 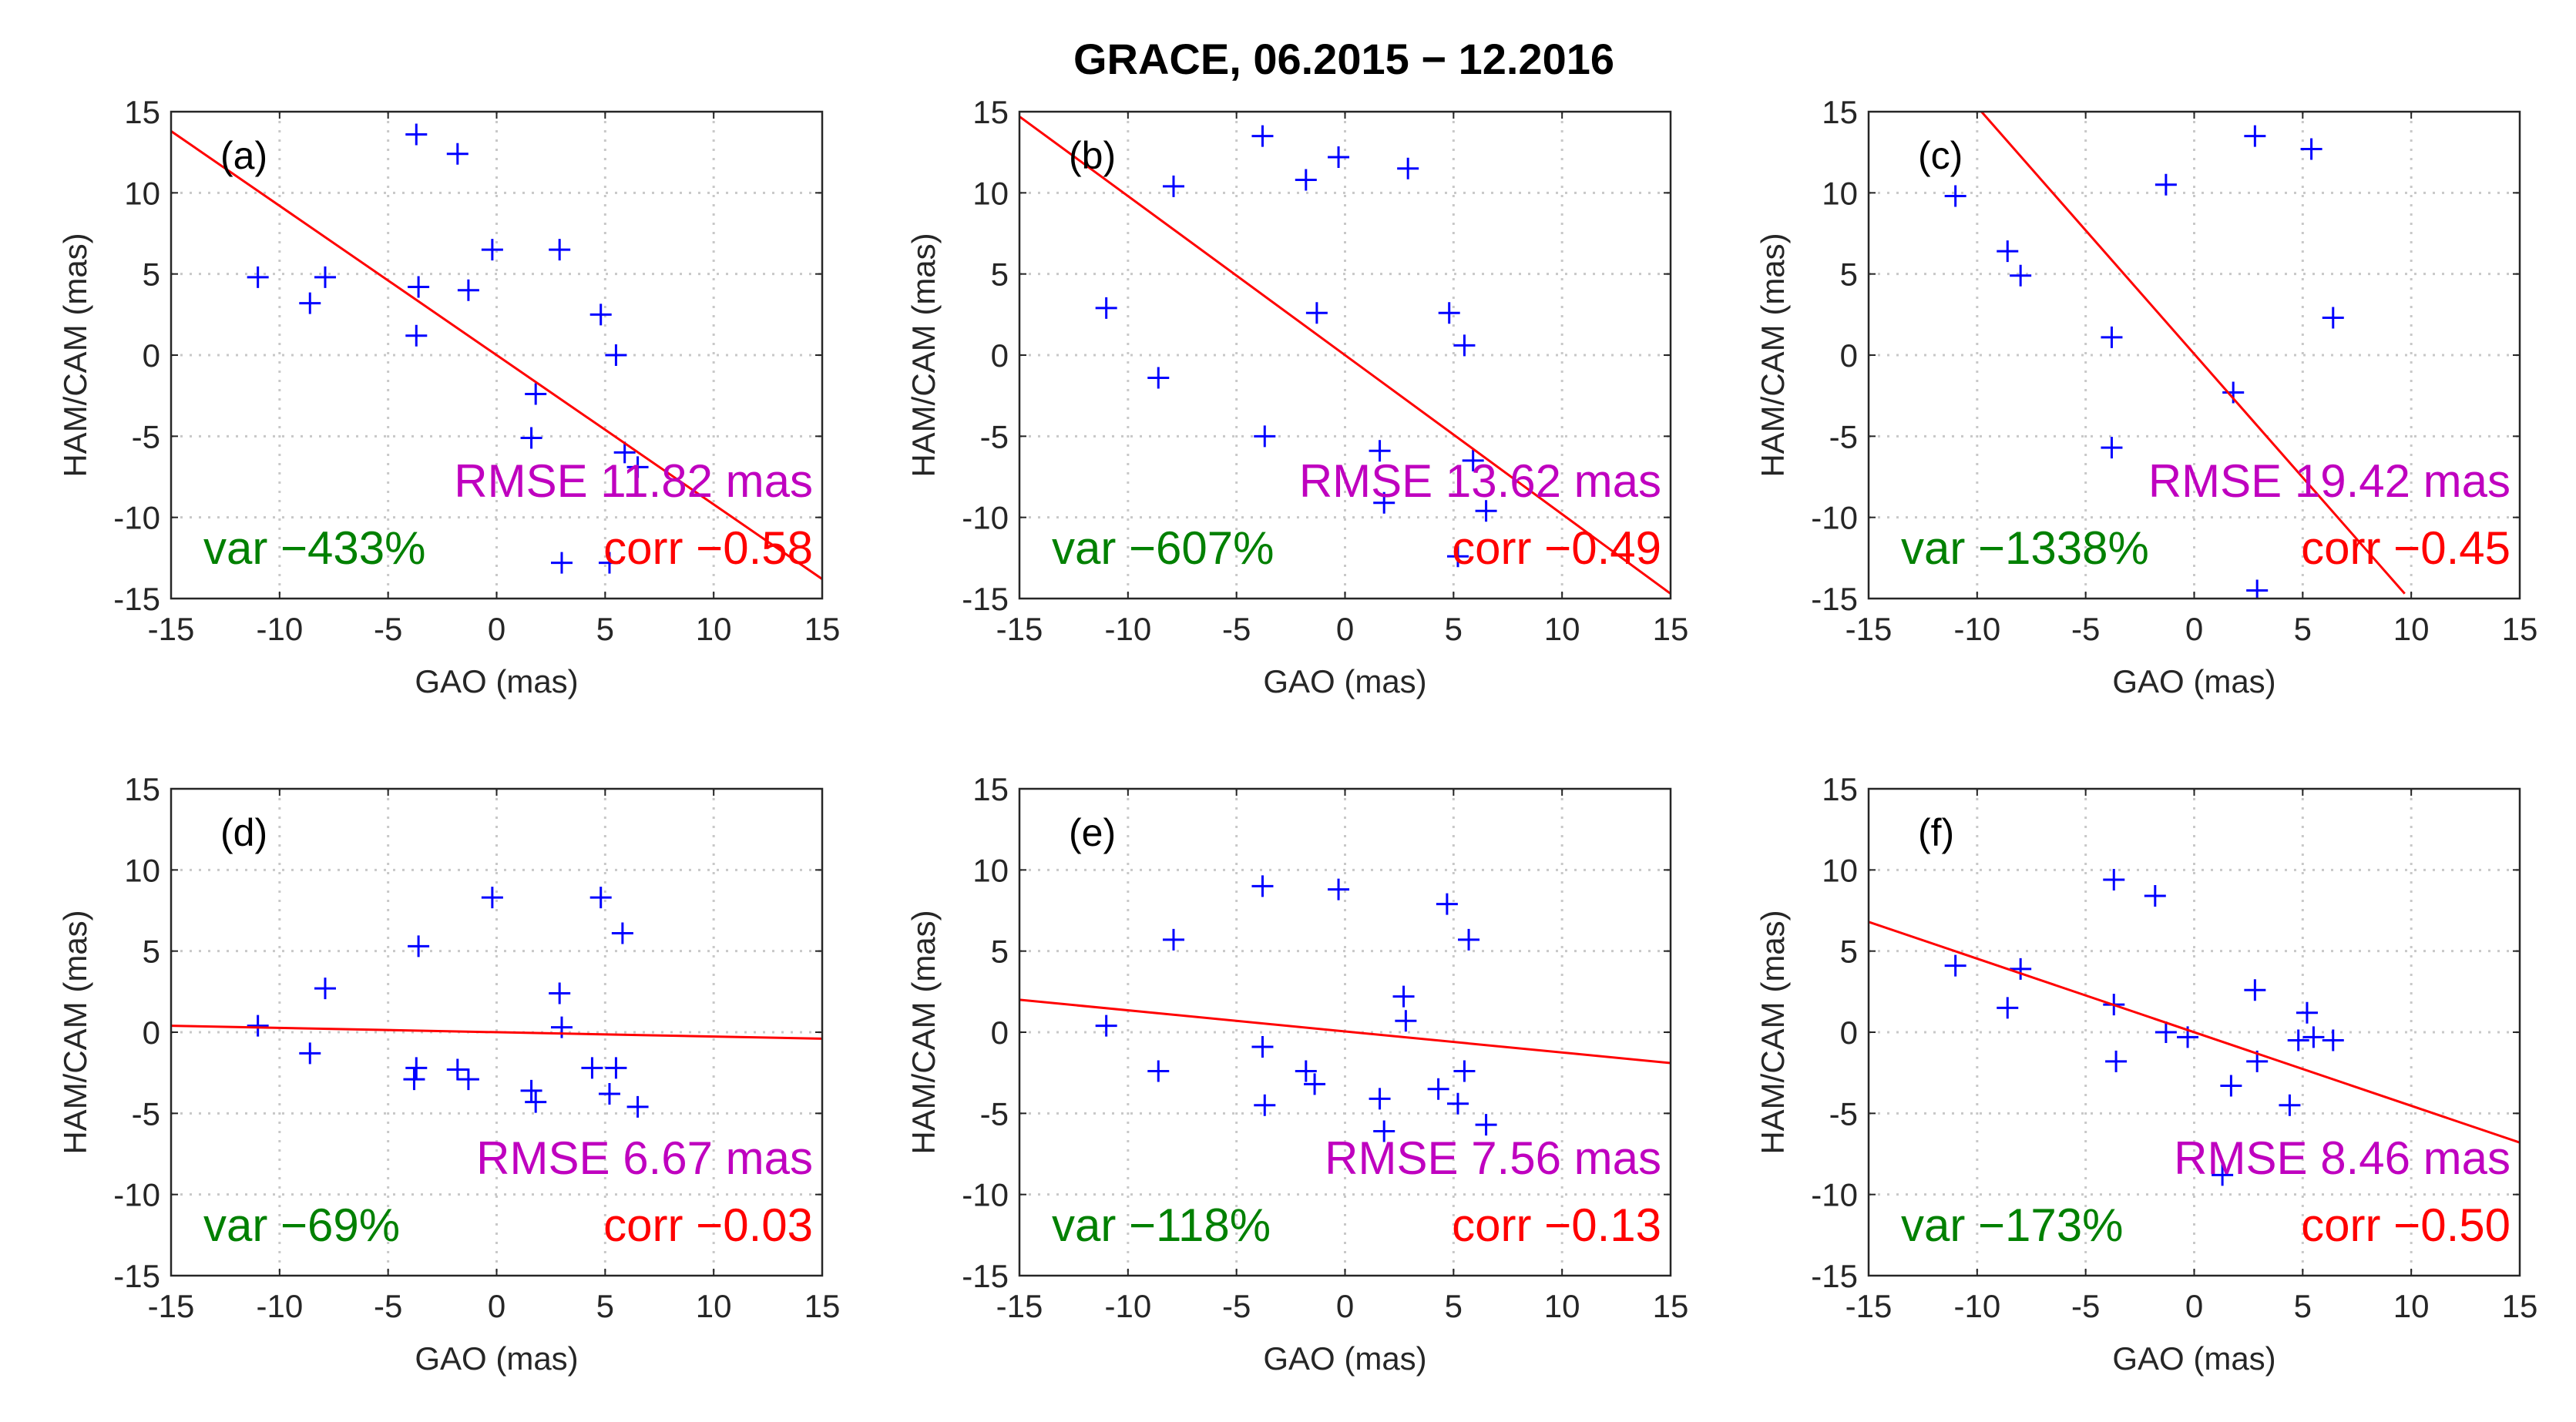 What do you see at coordinates (1092, 833) in the screenshot?
I see `panel-label: (e)` at bounding box center [1092, 833].